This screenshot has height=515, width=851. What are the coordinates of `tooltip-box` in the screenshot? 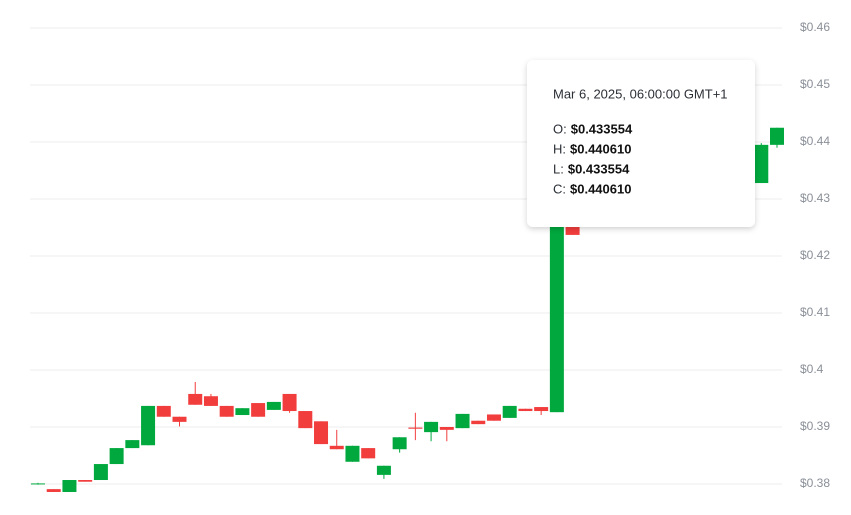 It's located at (641, 143).